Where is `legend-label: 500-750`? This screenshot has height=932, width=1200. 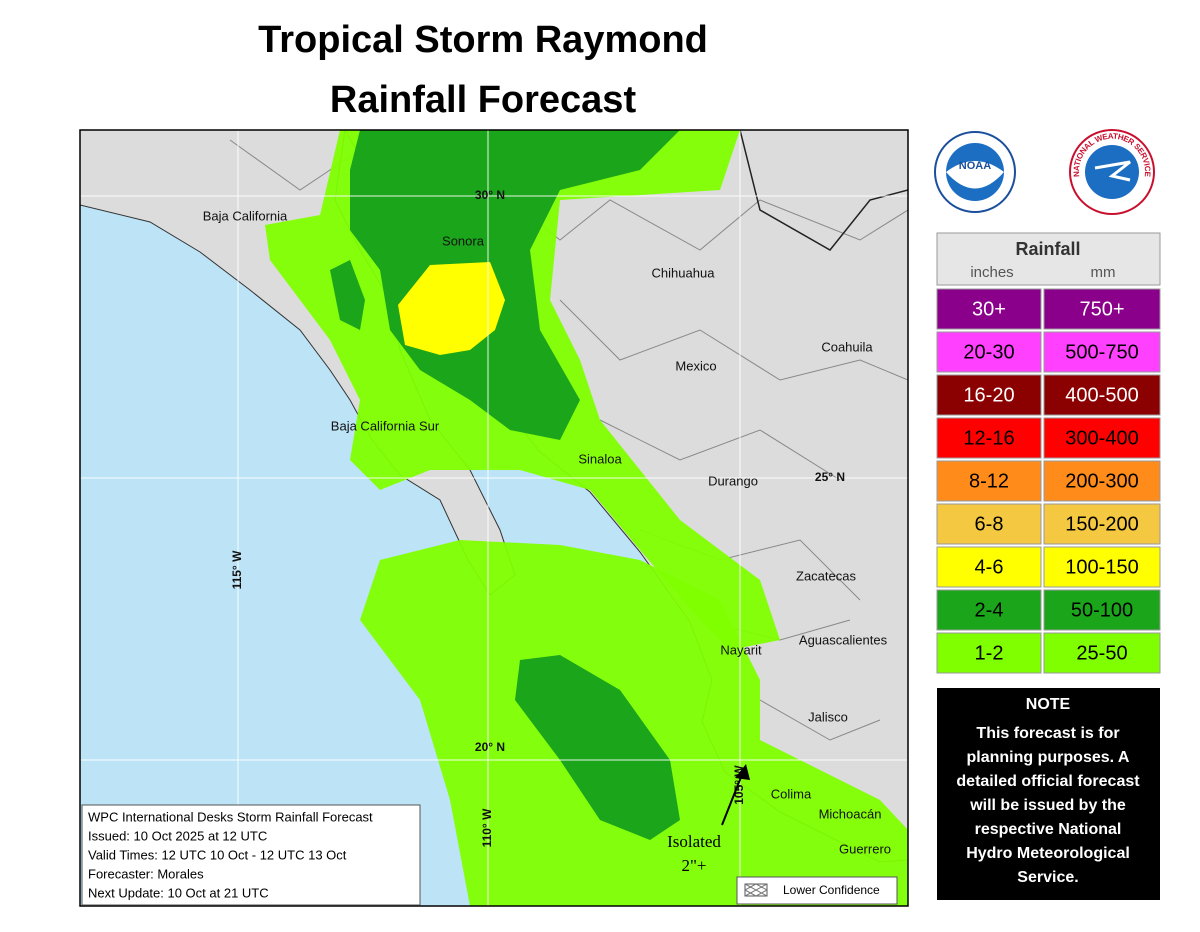
legend-label: 500-750 is located at coordinates (1101, 352).